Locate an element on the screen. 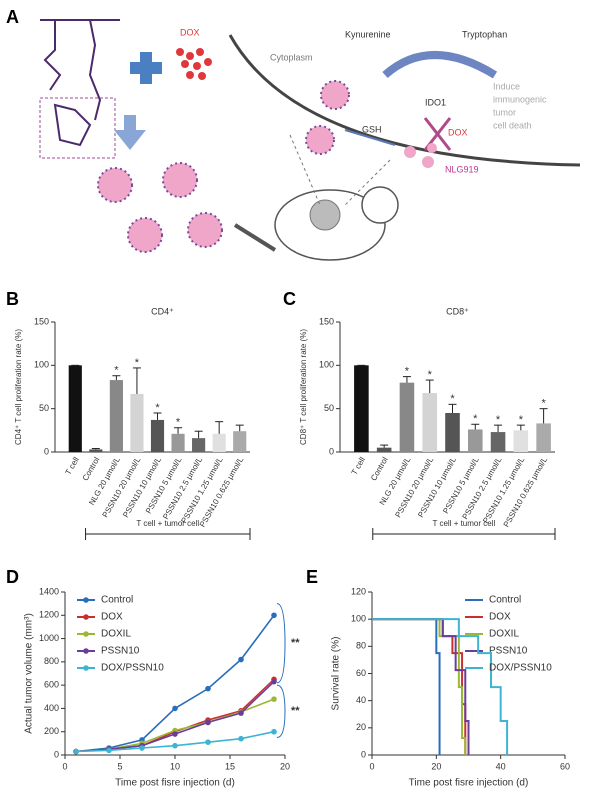 This screenshot has height=807, width=600. legend-label: DOX/PSSN10 is located at coordinates (132, 668).